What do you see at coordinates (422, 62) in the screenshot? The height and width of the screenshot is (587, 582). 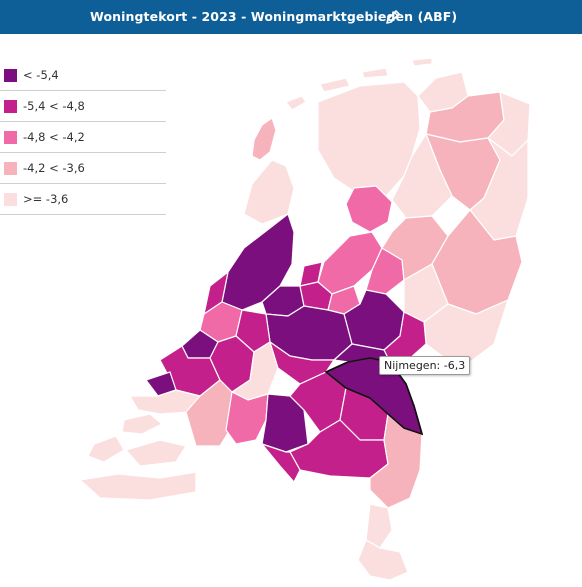 I see `region-schiermonnikoog` at bounding box center [422, 62].